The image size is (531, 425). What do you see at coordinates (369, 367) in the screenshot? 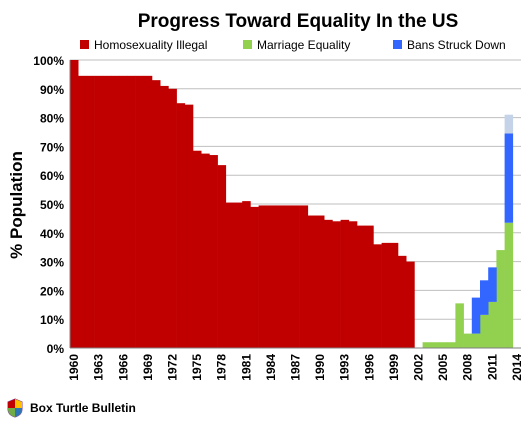
I see `x-tick-label: 1996` at bounding box center [369, 367].